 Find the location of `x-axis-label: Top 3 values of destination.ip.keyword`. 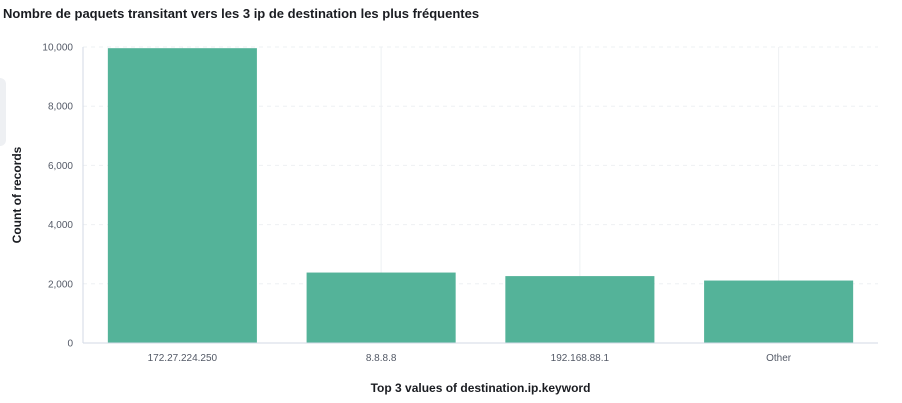

x-axis-label: Top 3 values of destination.ip.keyword is located at coordinates (481, 388).